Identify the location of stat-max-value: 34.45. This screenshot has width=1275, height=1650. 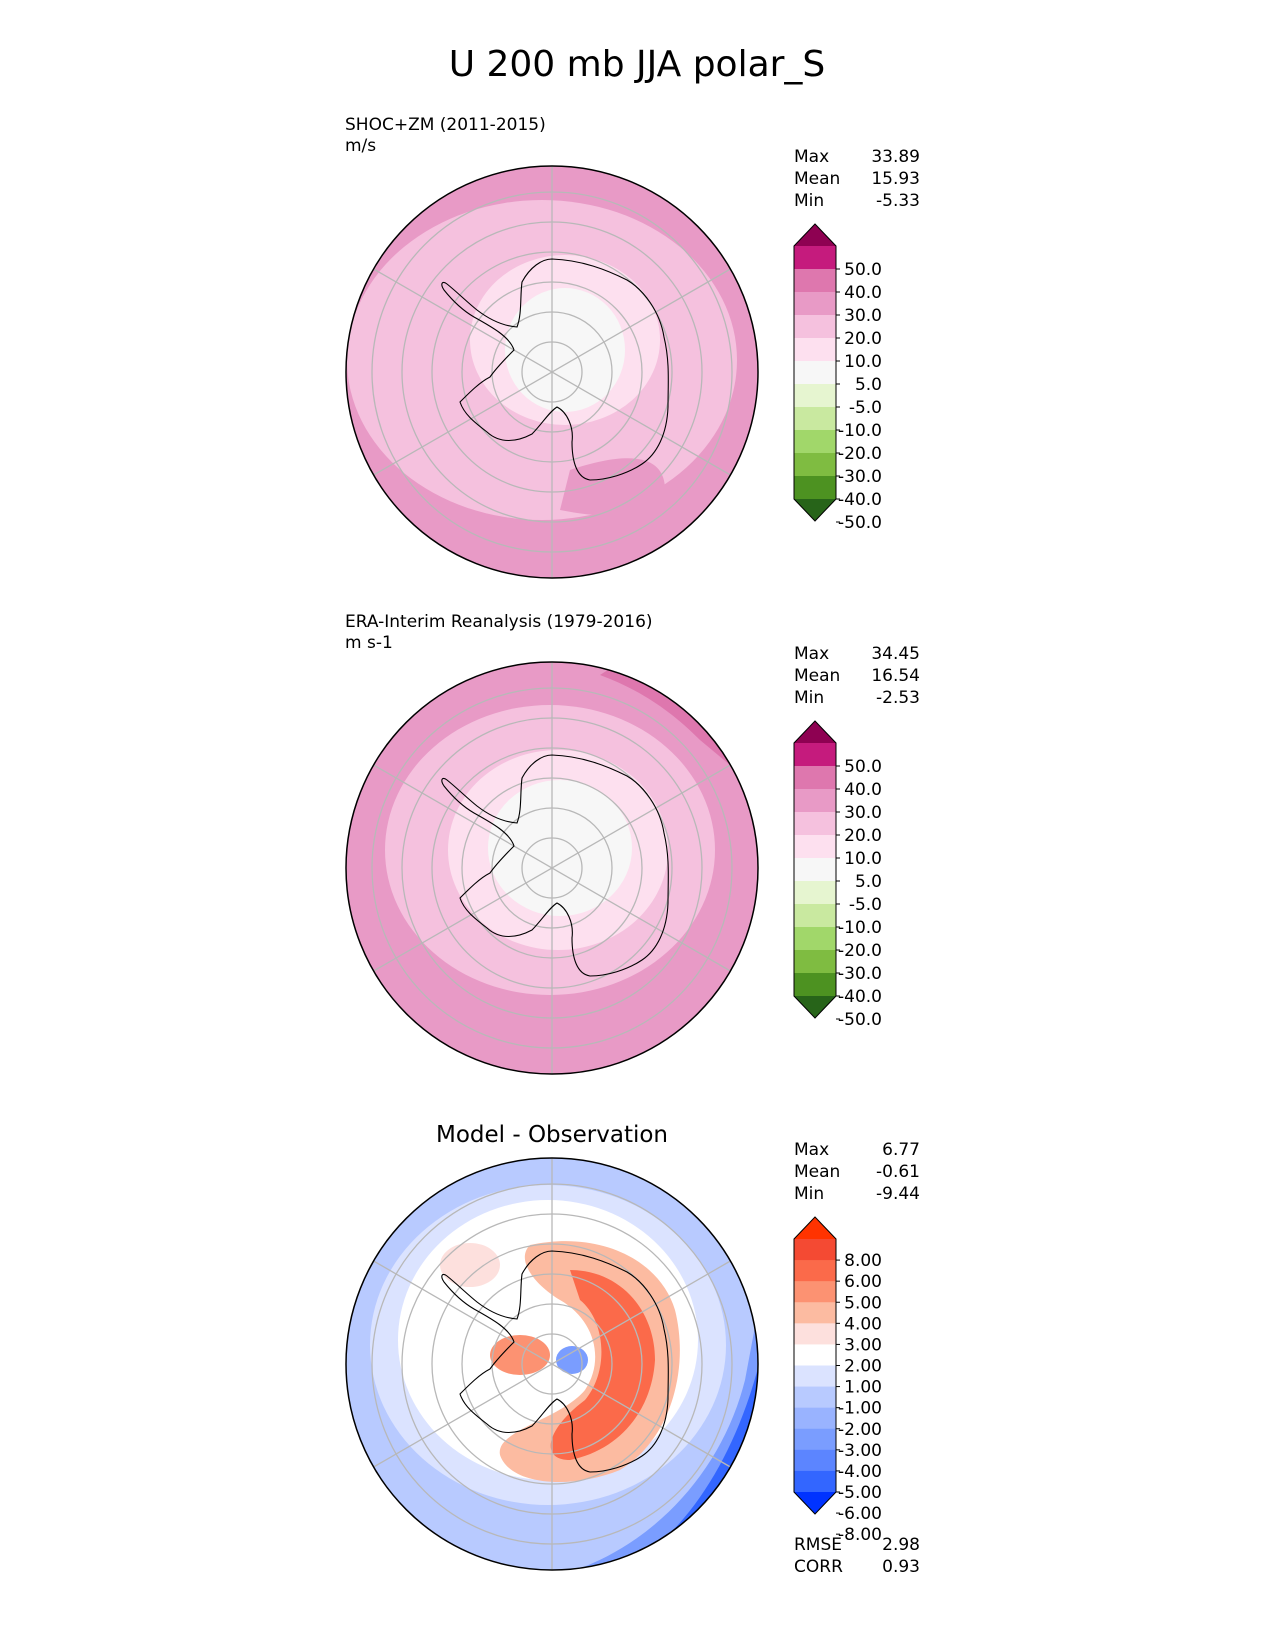
(895, 654).